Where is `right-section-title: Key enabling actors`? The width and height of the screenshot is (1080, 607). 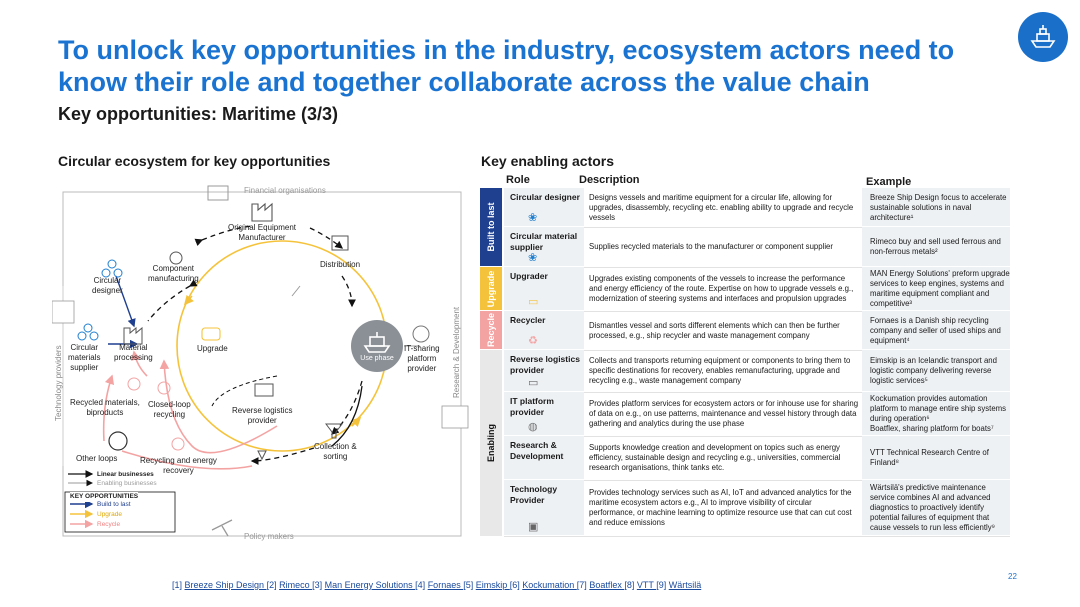 right-section-title: Key enabling actors is located at coordinates (547, 161).